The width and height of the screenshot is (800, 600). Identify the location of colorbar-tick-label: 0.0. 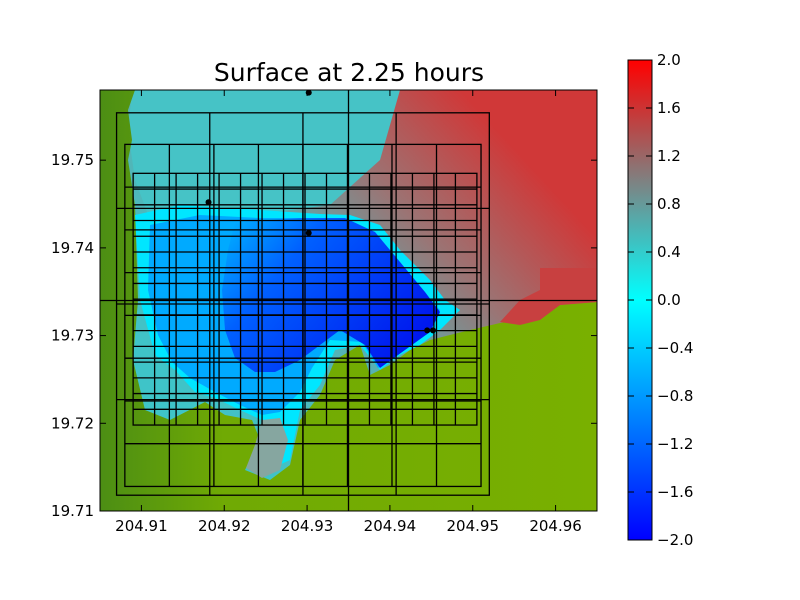
(669, 300).